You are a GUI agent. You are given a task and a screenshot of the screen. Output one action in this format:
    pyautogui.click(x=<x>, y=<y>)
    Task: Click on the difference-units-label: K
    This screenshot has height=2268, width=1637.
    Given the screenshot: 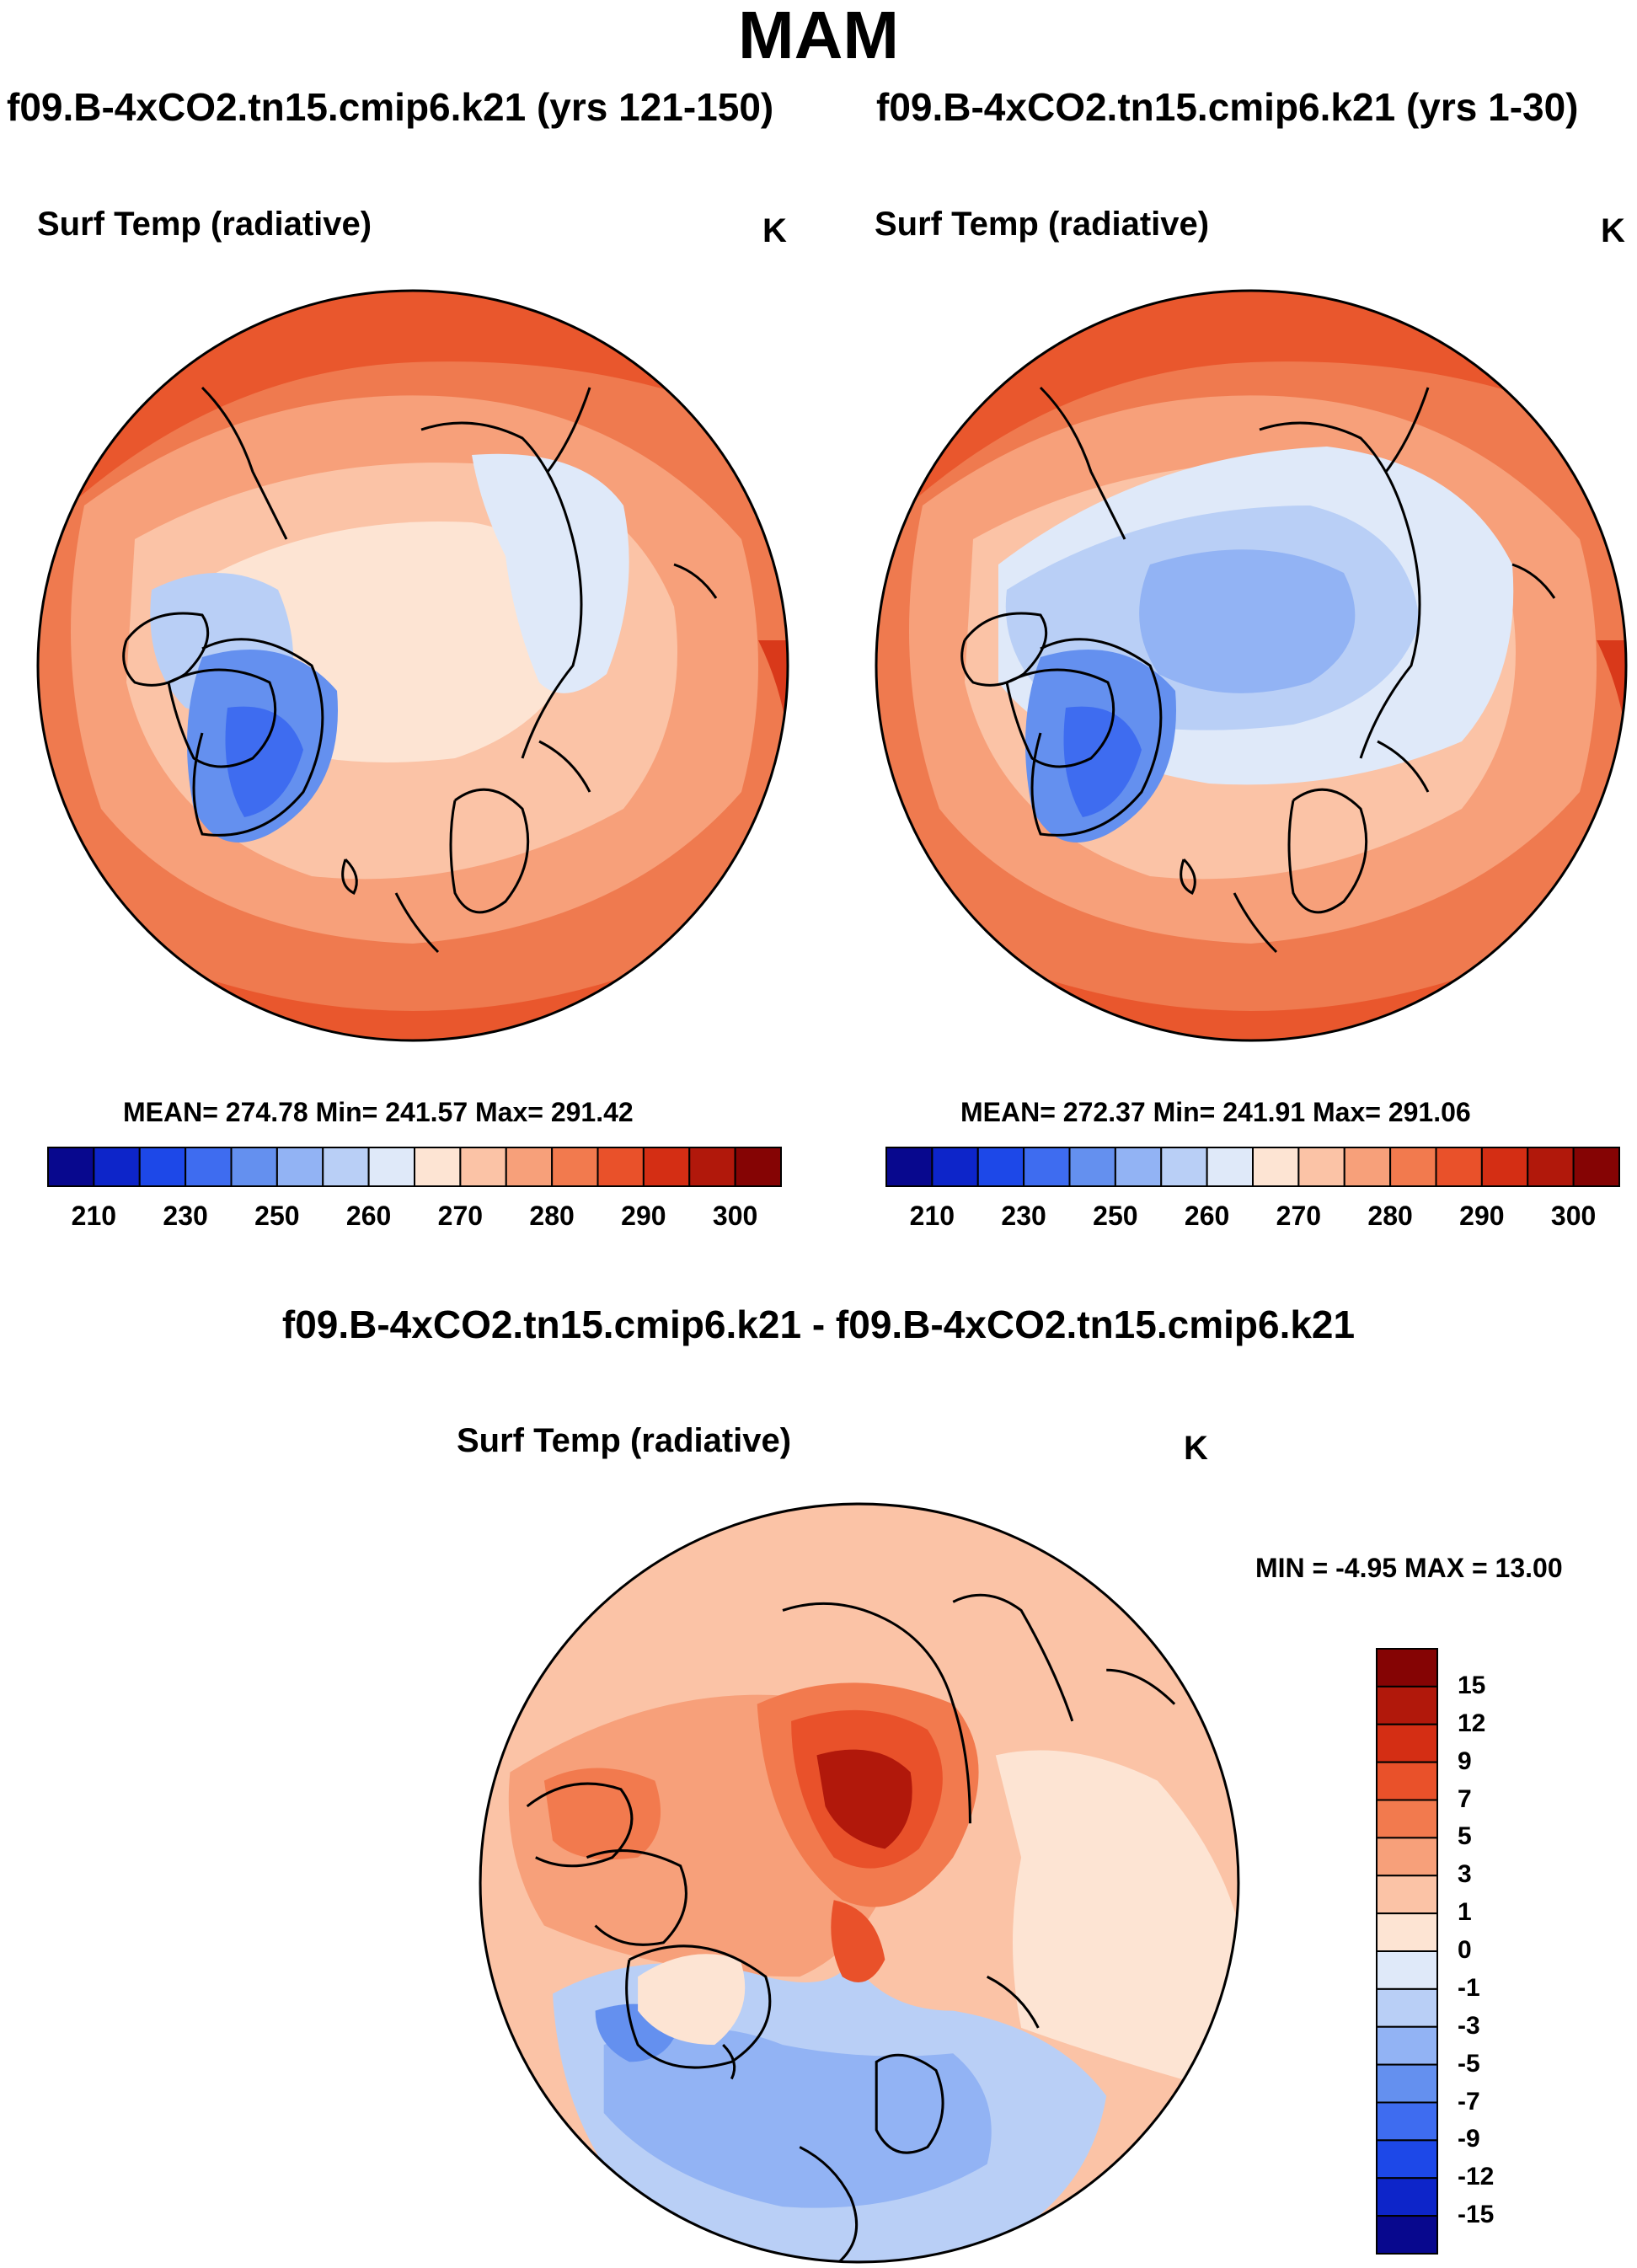 What is the action you would take?
    pyautogui.click(x=1196, y=1448)
    